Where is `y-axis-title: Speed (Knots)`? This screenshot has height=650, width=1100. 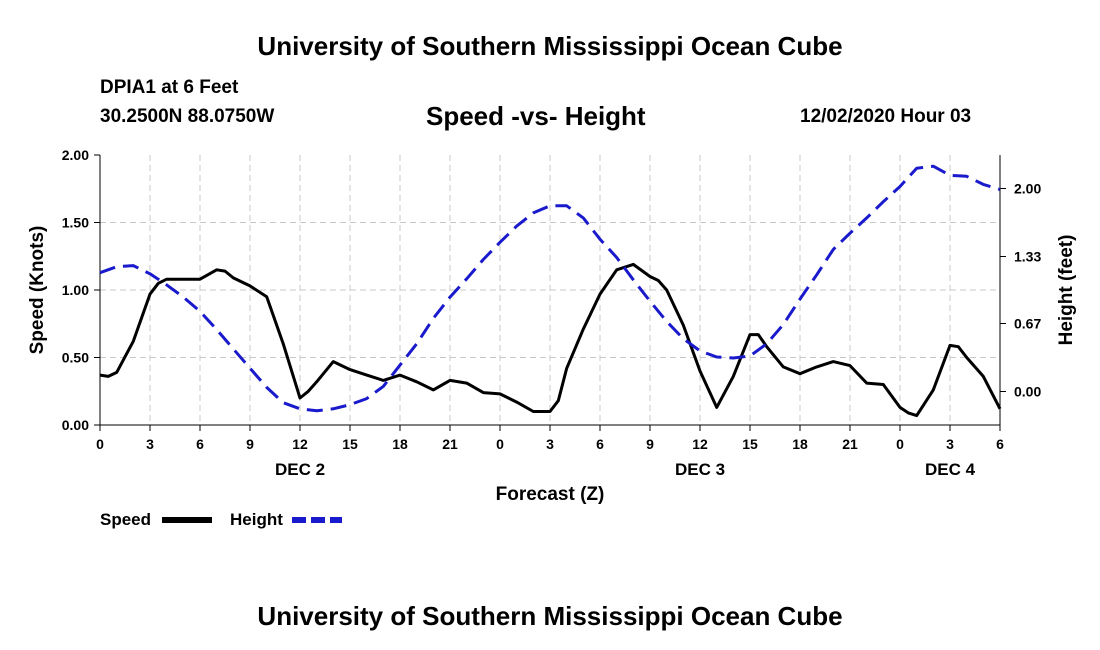 y-axis-title: Speed (Knots) is located at coordinates (37, 290).